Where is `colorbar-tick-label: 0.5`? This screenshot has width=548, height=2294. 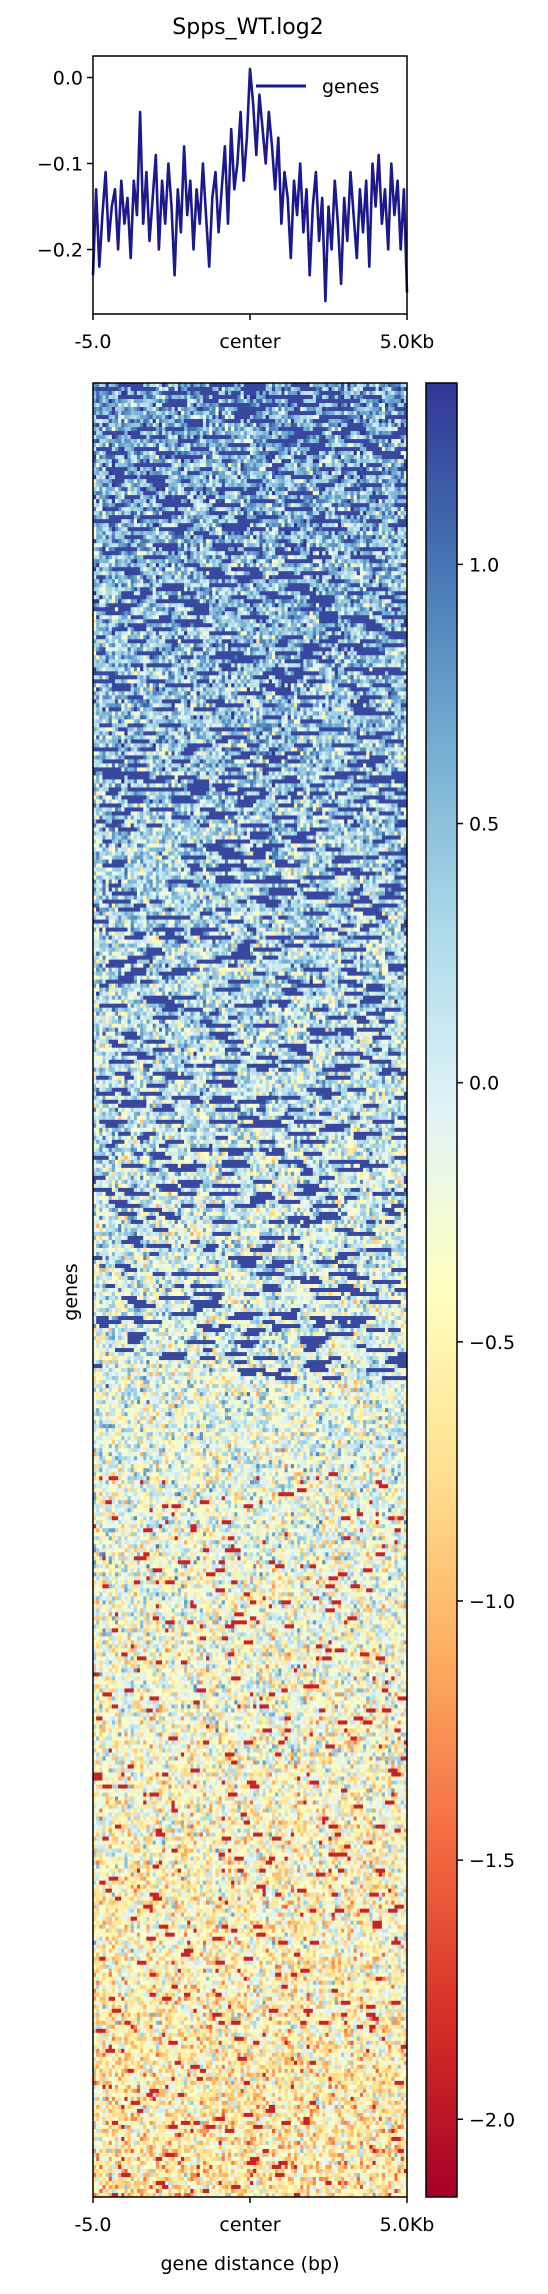 colorbar-tick-label: 0.5 is located at coordinates (484, 825).